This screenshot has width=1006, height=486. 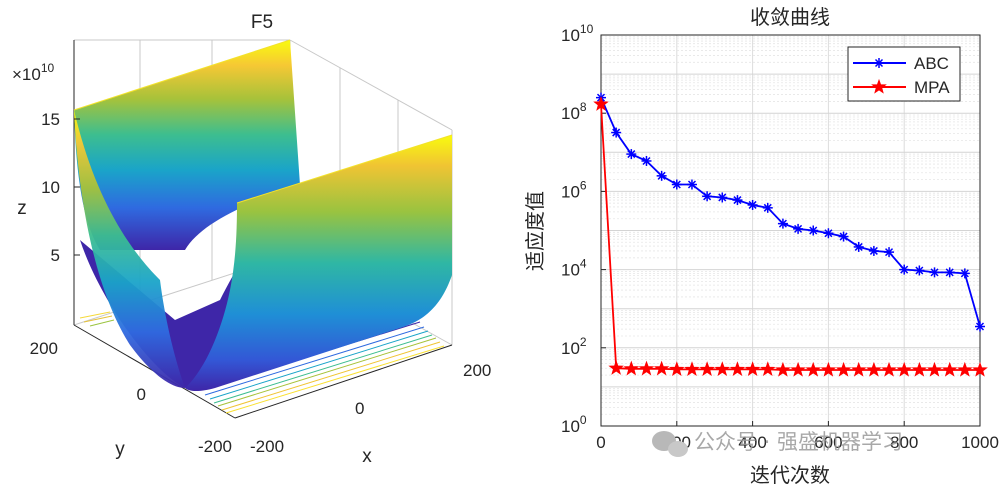 I want to click on z-tick-label: 15, so click(x=50, y=119).